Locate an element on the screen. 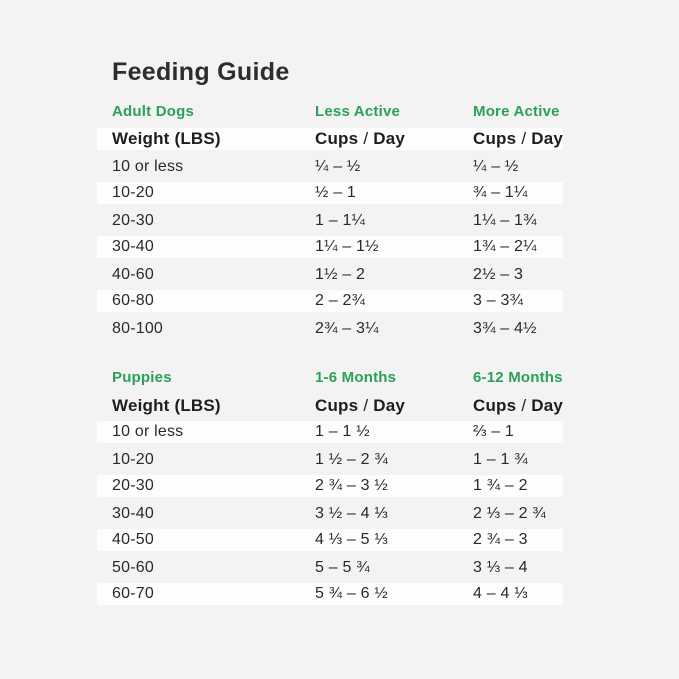  table-row: 80-100 2¾ – 3¼ 3¾ – 4½ is located at coordinates (330, 328).